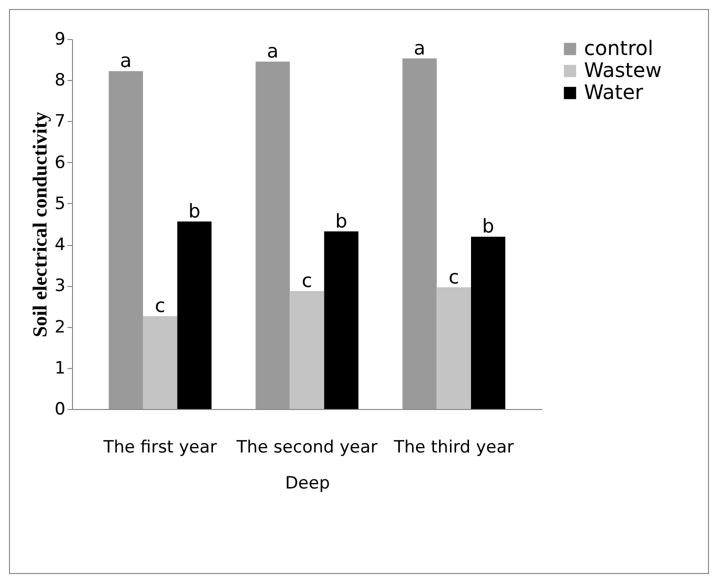 The width and height of the screenshot is (720, 585). Describe the element at coordinates (60, 162) in the screenshot. I see `y-tick-label: 6` at that location.